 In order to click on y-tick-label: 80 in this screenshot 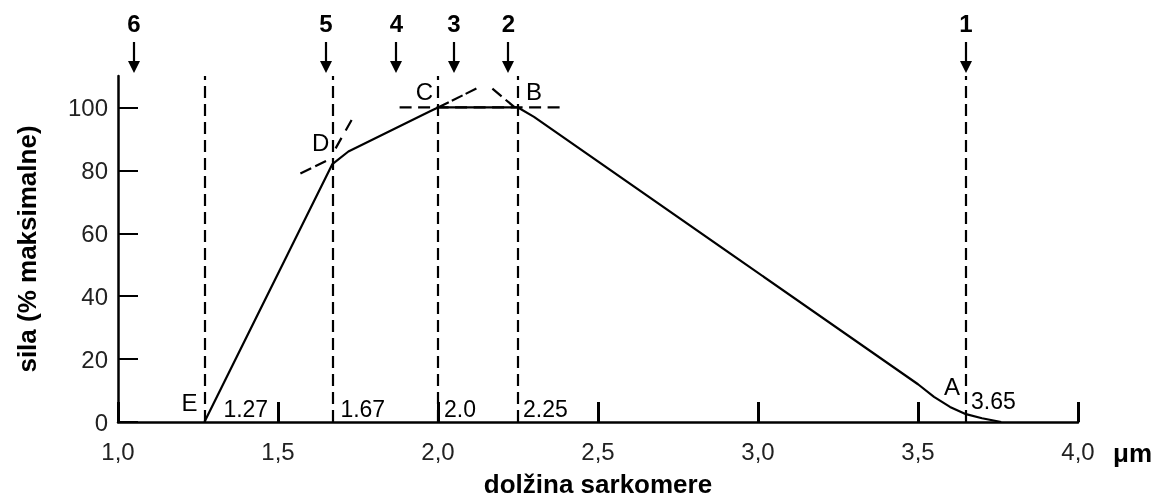, I will do `click(94, 170)`.